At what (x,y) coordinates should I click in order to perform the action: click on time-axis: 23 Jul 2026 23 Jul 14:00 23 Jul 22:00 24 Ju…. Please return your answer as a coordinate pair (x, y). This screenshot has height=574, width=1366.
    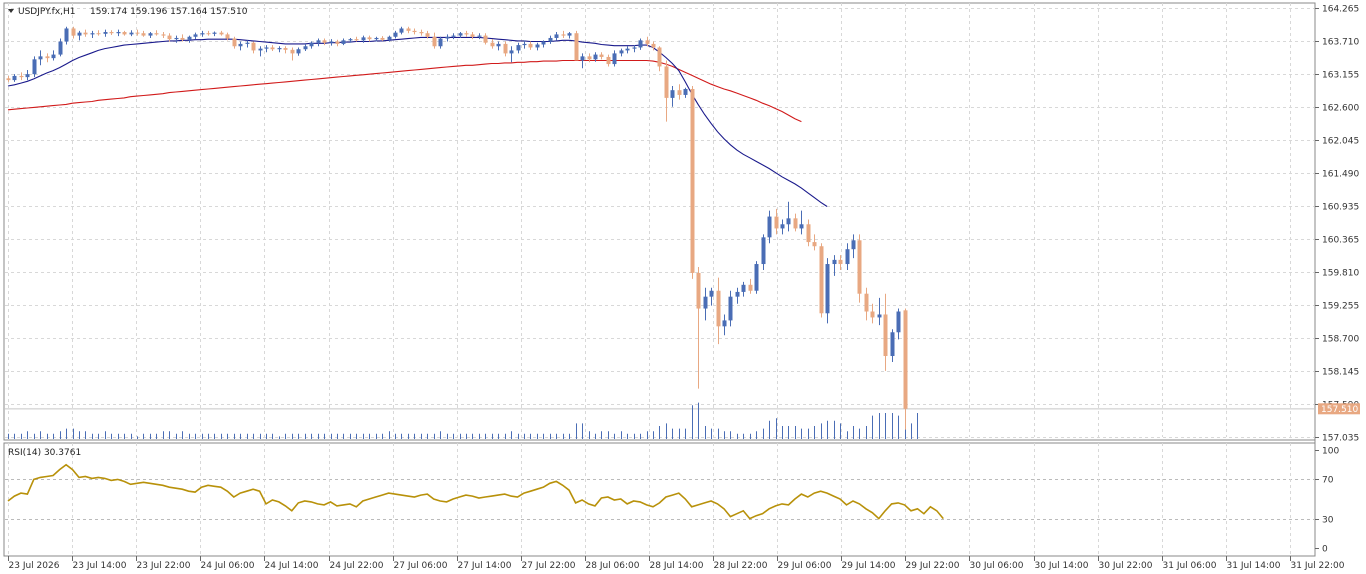
    Looking at the image, I should click on (676, 563).